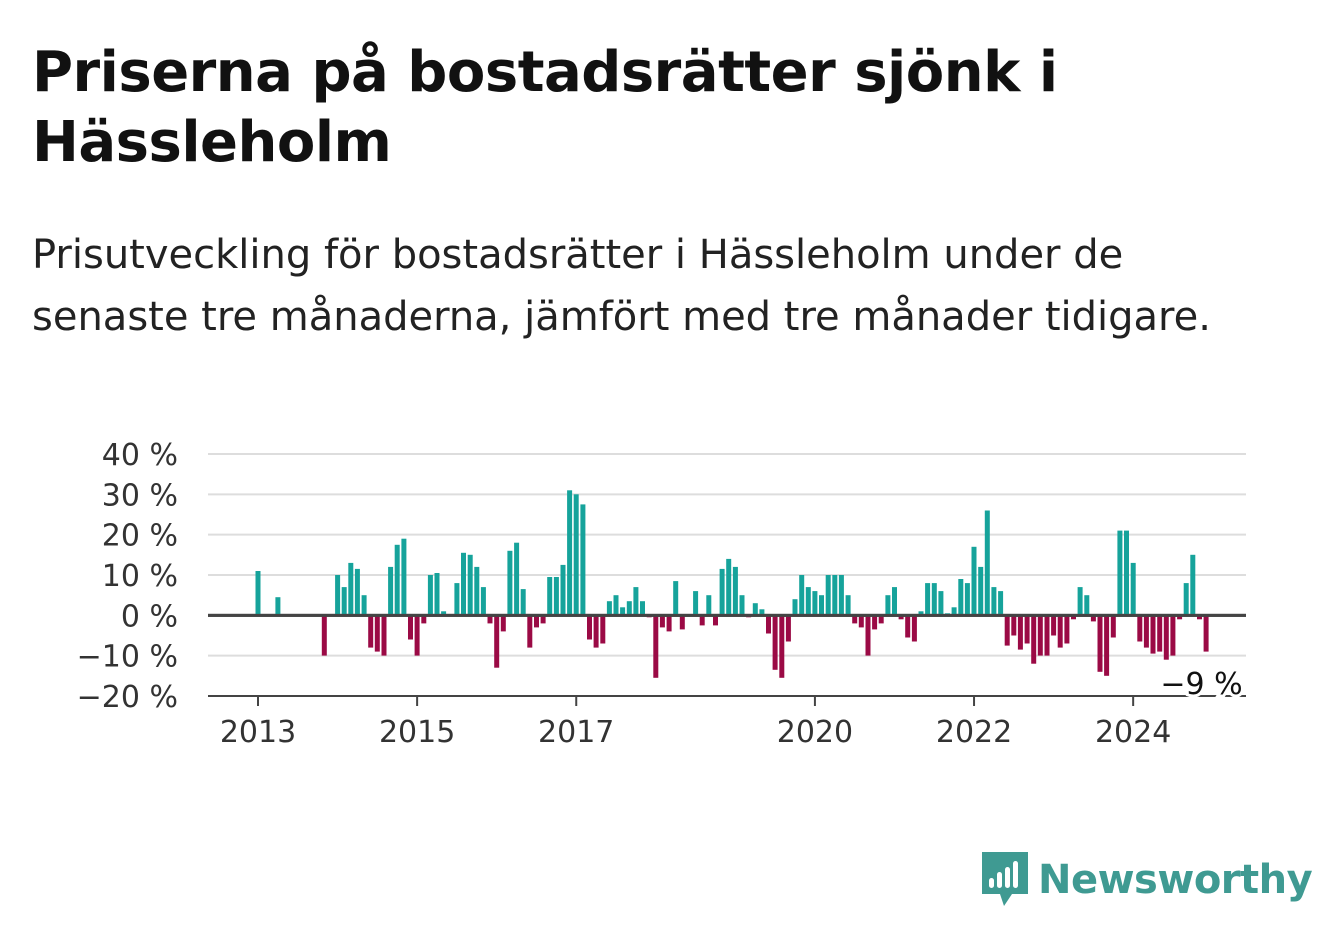 This screenshot has height=939, width=1322. What do you see at coordinates (815, 732) in the screenshot?
I see `x-tick-label: 2020` at bounding box center [815, 732].